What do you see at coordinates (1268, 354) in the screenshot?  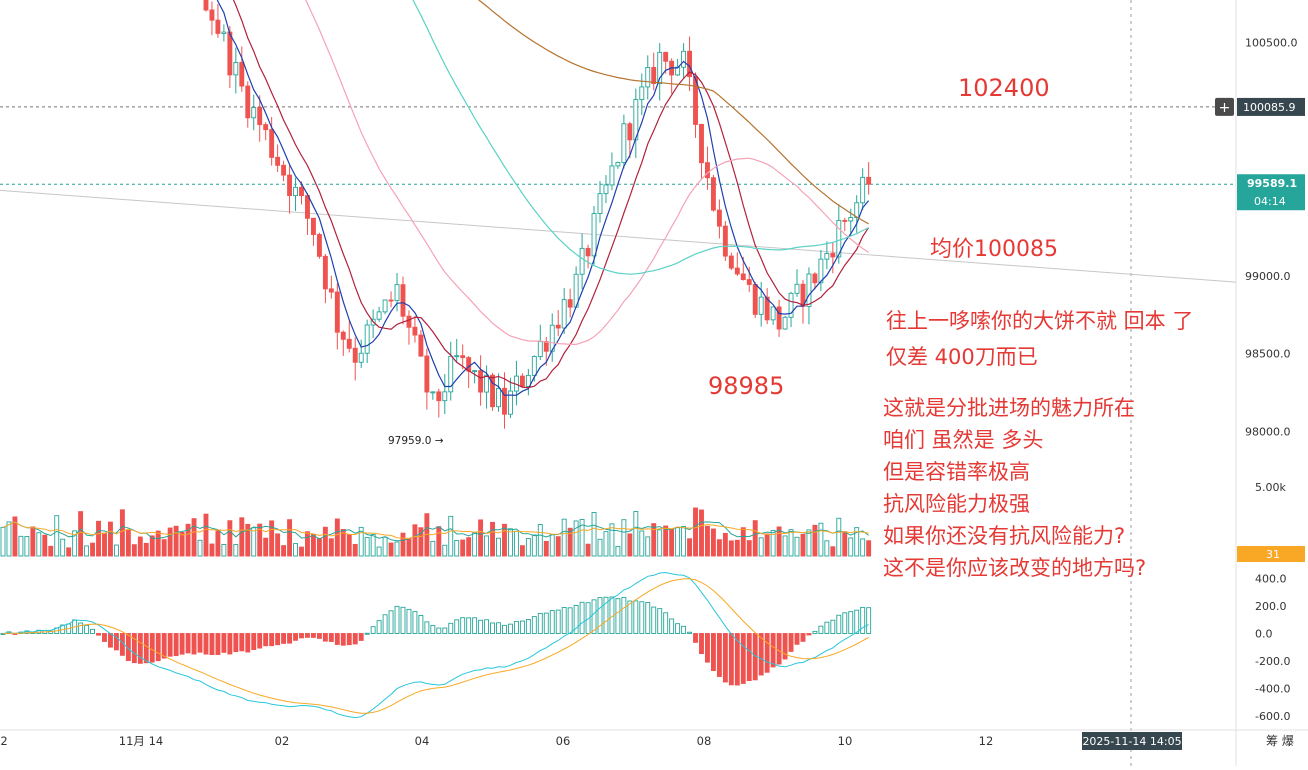 I see `price-tick-8: 98500.0` at bounding box center [1268, 354].